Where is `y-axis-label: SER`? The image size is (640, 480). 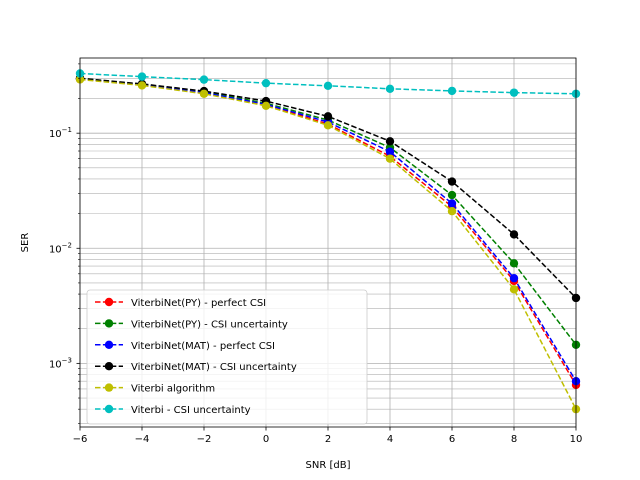 y-axis-label: SER is located at coordinates (25, 243).